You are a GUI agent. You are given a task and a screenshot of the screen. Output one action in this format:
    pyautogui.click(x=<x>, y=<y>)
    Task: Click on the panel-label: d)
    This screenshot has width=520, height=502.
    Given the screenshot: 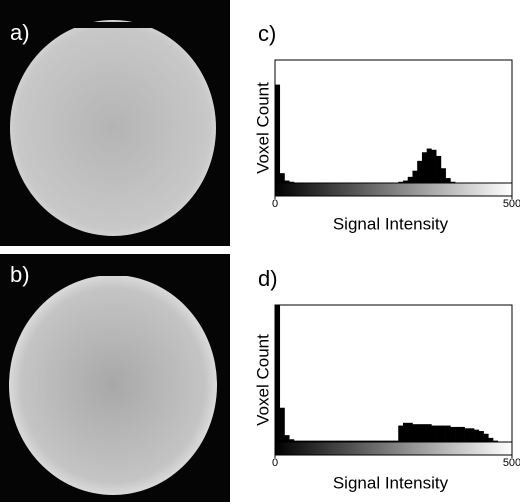 What is the action you would take?
    pyautogui.click(x=268, y=278)
    